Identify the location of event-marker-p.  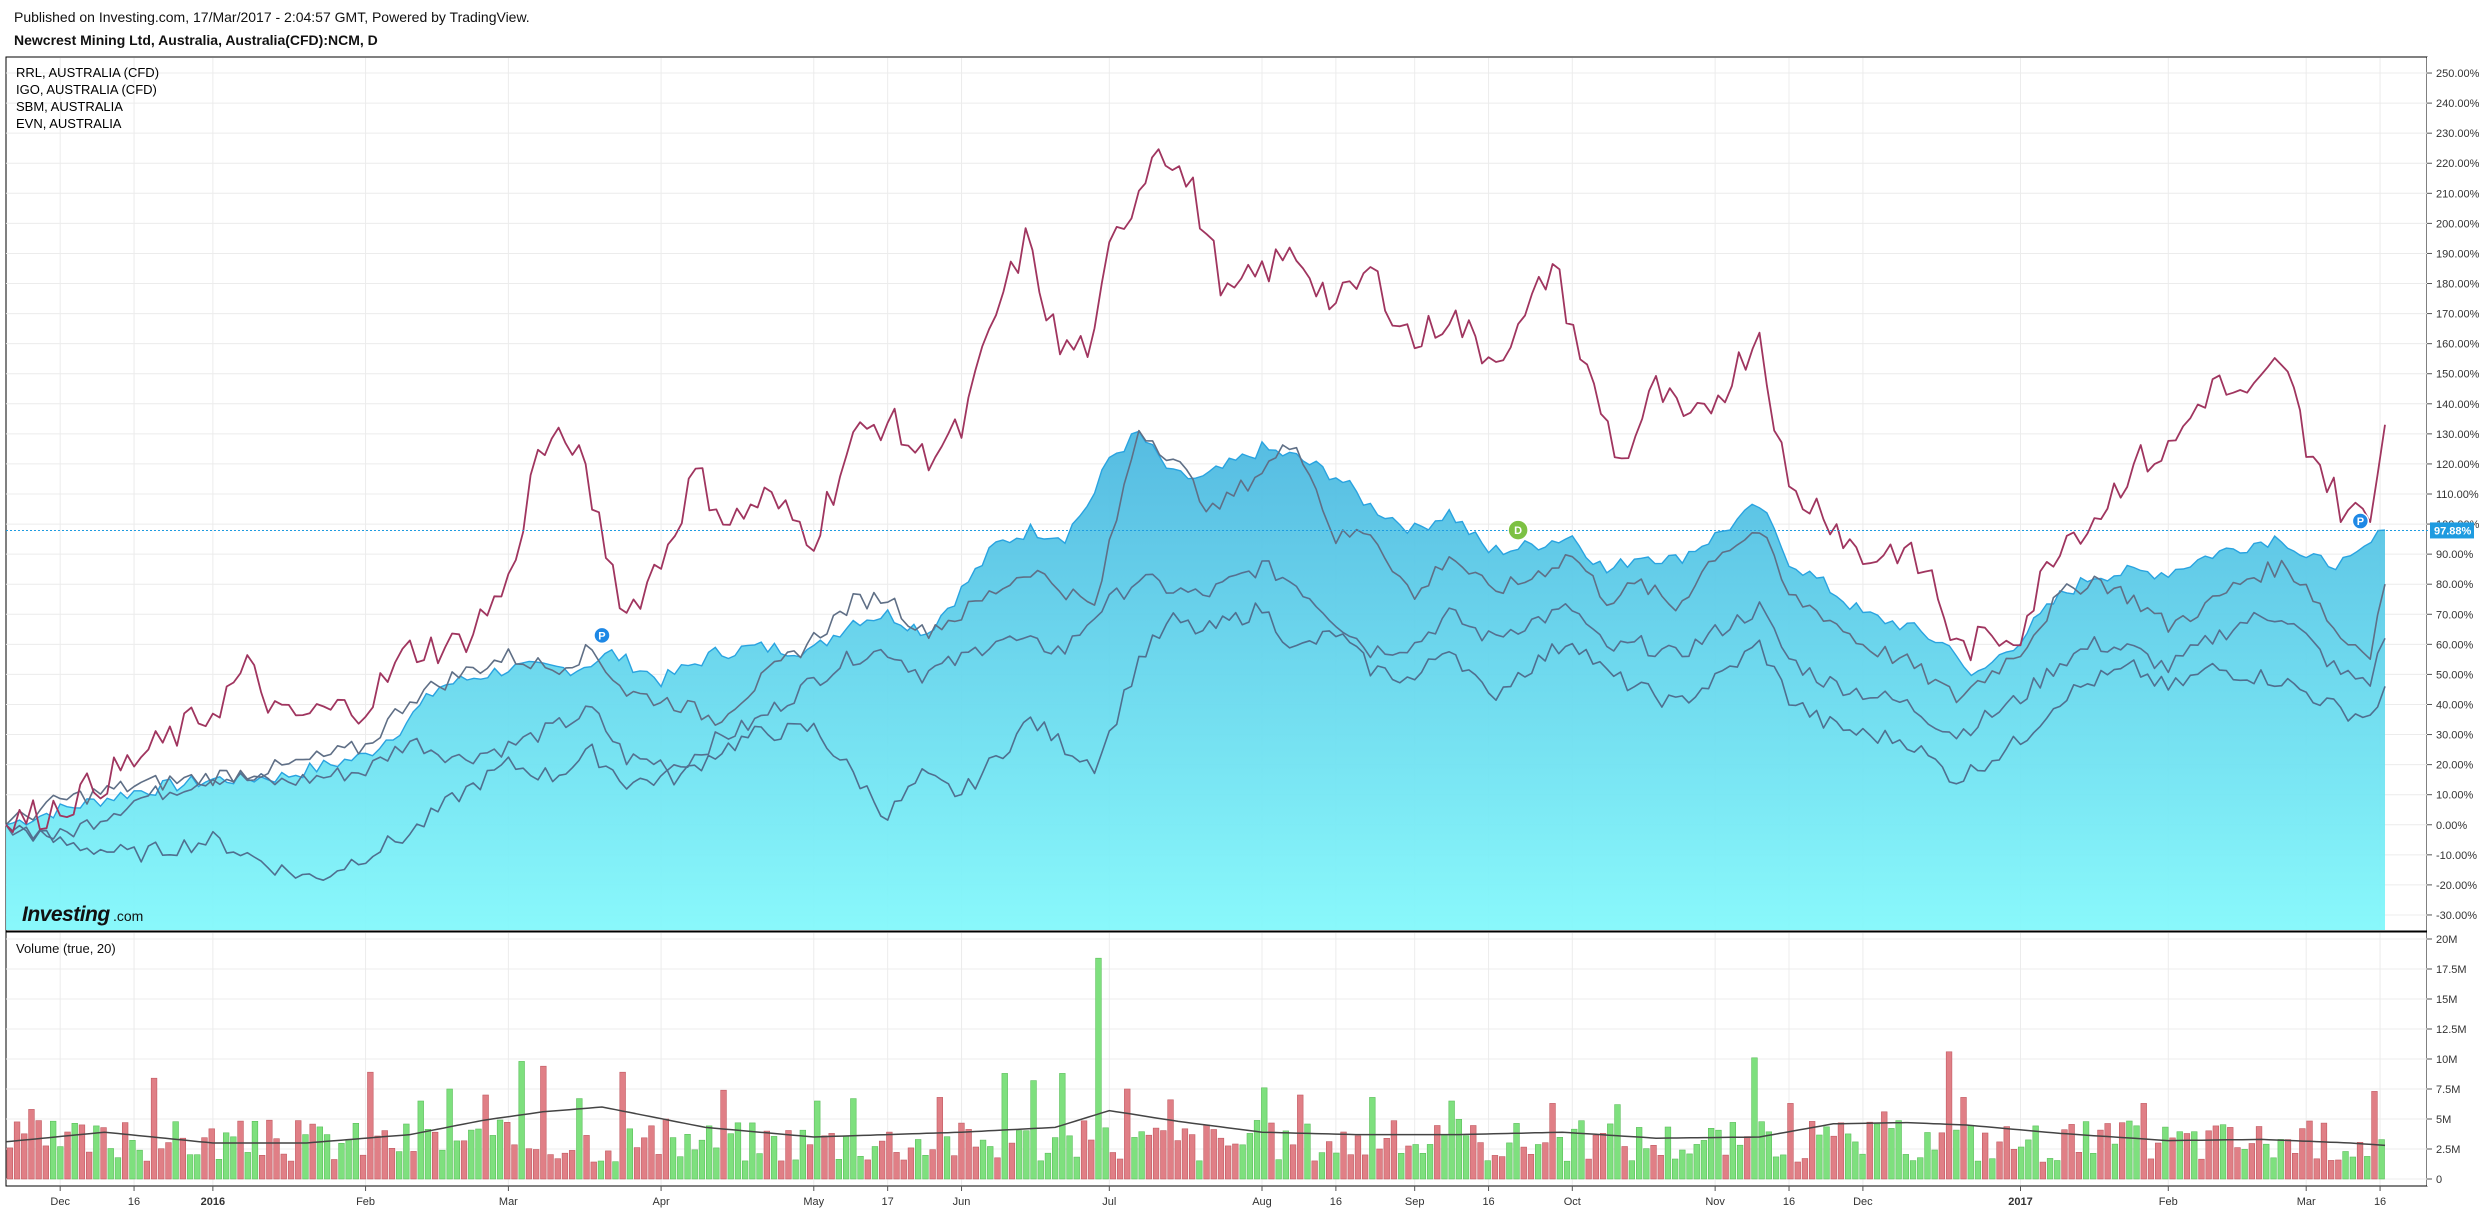
(2360, 521).